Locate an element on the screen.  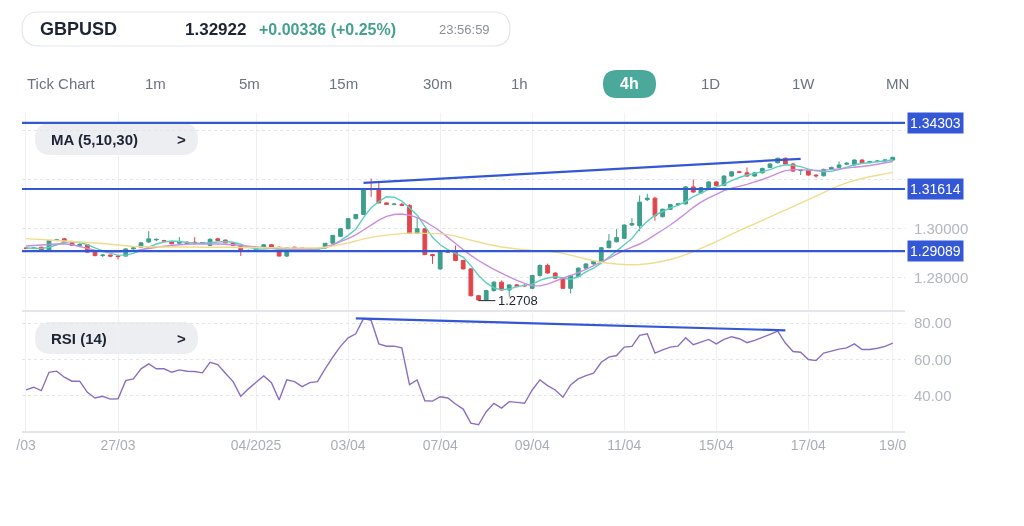
x-tick-label: 04/2025 is located at coordinates (256, 444).